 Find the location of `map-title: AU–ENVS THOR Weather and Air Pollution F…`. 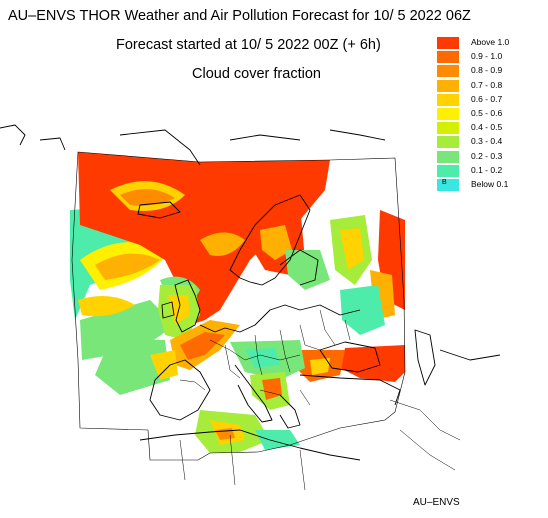

map-title: AU–ENVS THOR Weather and Air Pollution F… is located at coordinates (239, 16).